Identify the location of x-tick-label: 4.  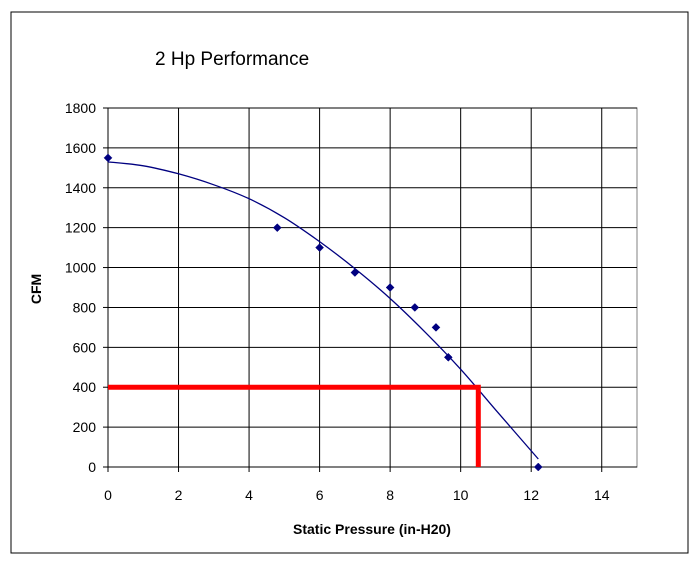
(249, 495).